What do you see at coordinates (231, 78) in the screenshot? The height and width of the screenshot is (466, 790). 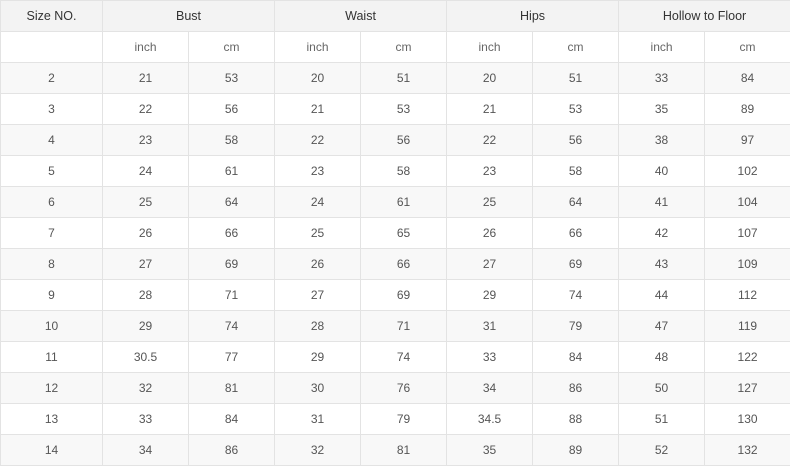 I see `measure-cell: 53` at bounding box center [231, 78].